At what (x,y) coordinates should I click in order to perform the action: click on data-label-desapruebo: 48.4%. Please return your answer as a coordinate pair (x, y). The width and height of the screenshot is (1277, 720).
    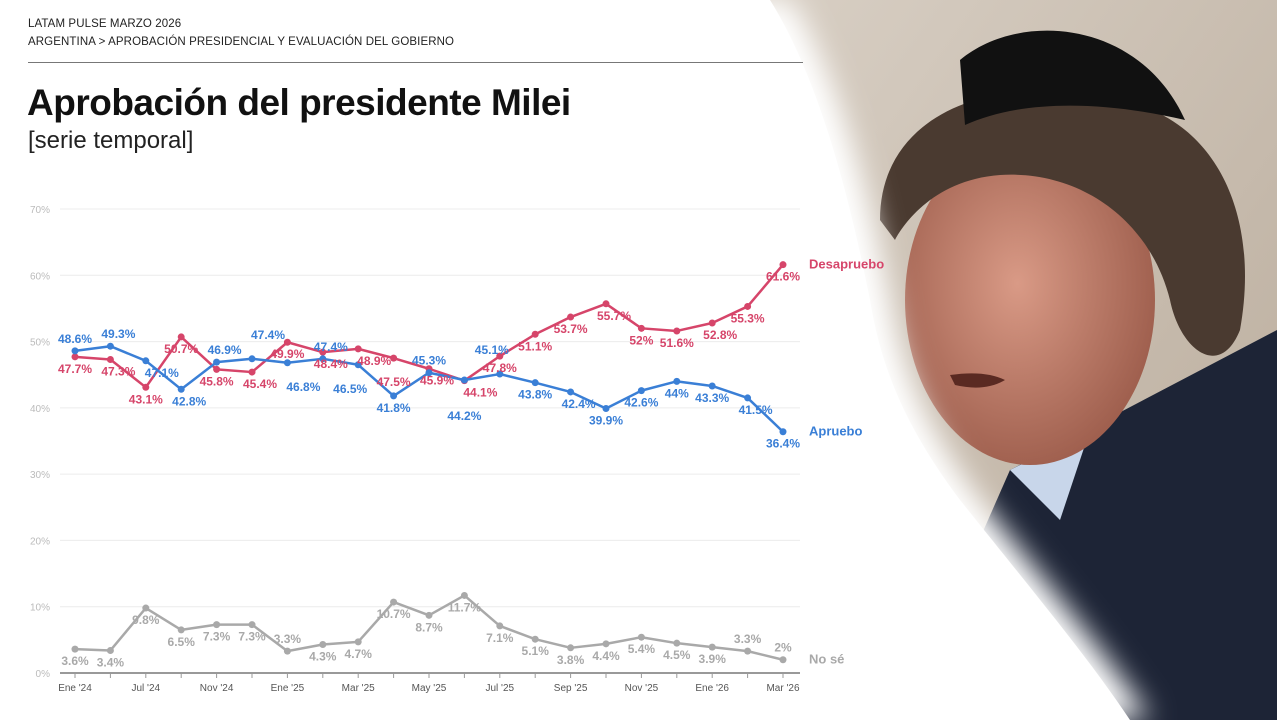
    Looking at the image, I should click on (331, 364).